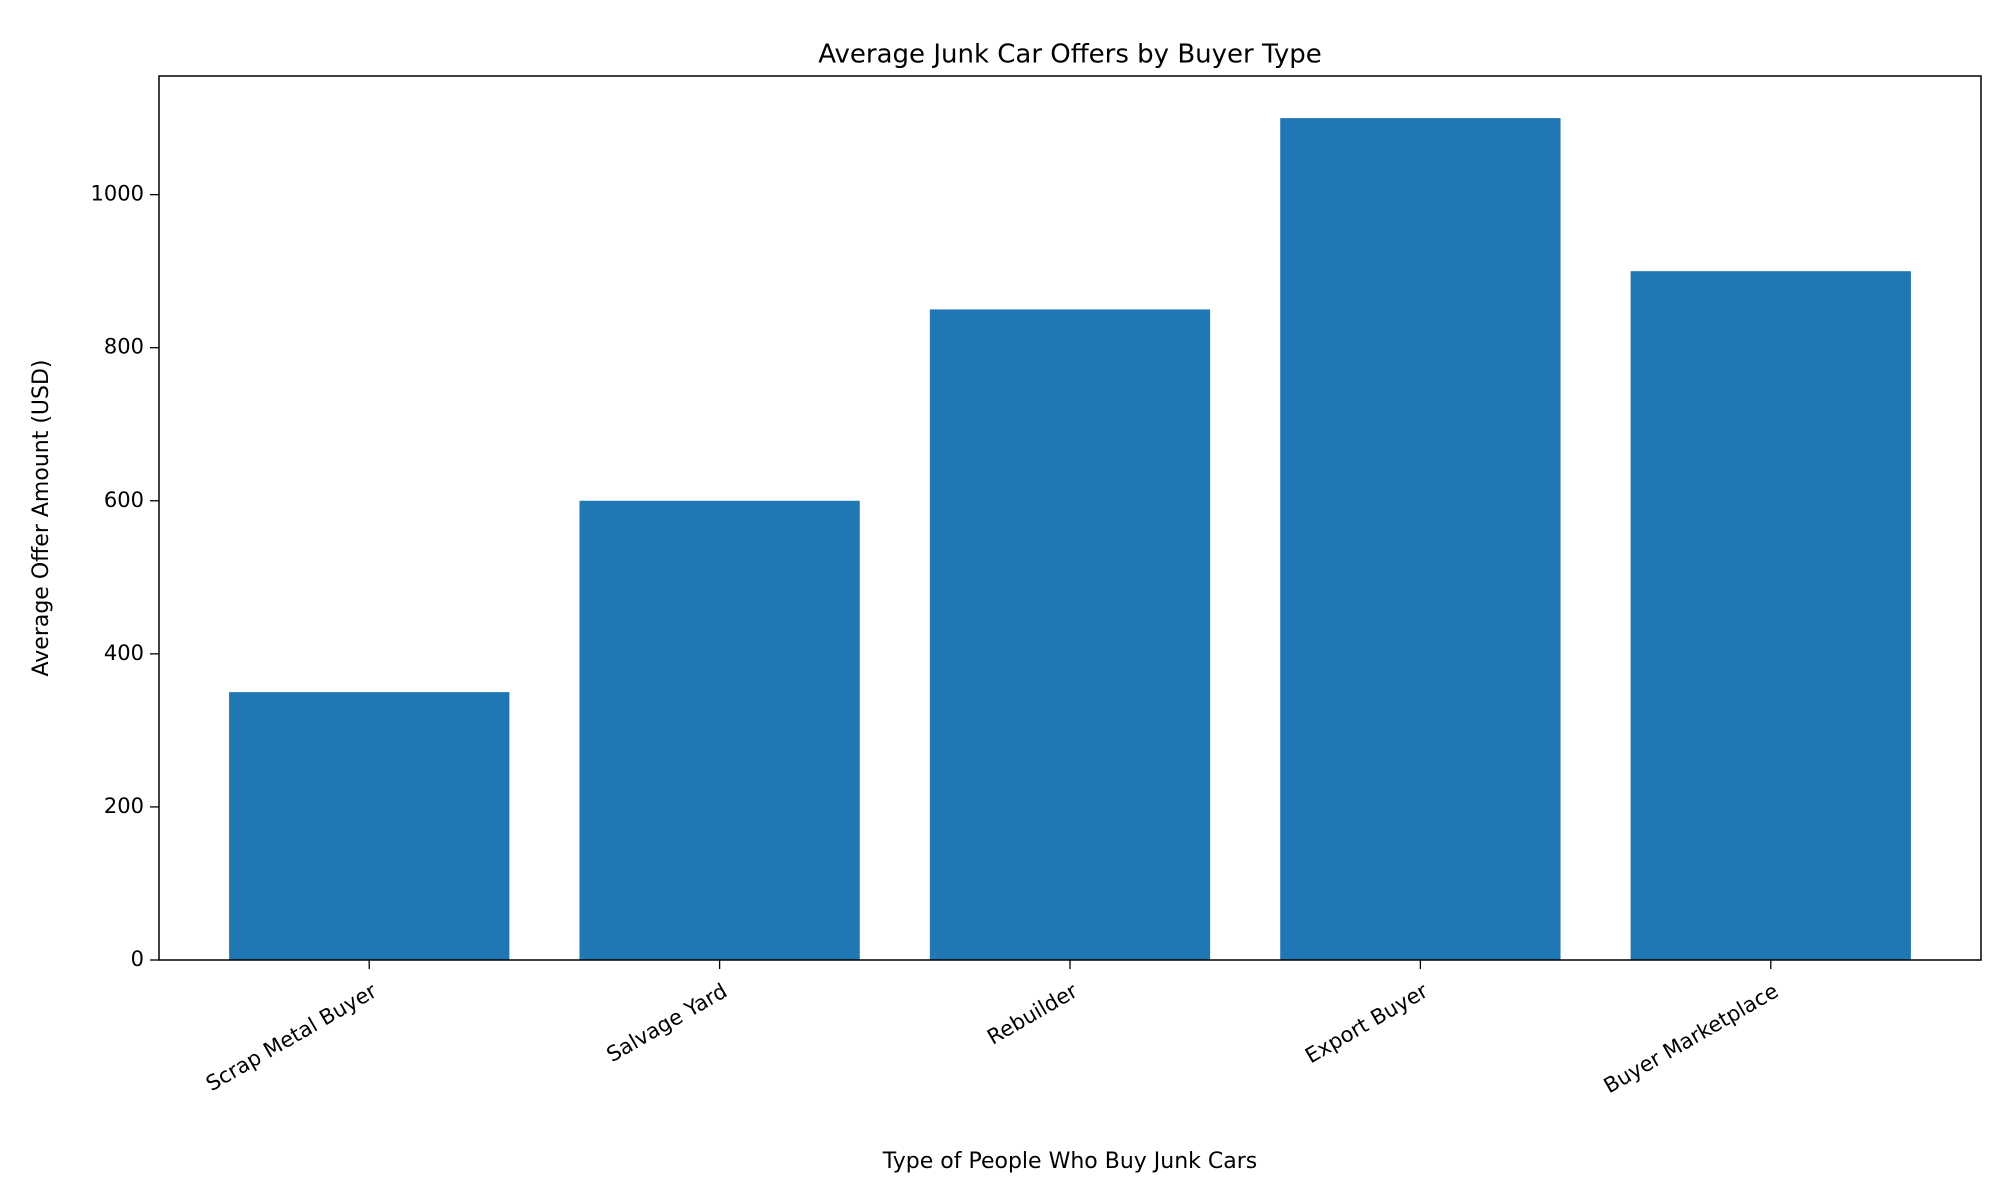  Describe the element at coordinates (1366, 1024) in the screenshot. I see `x-tick-label: Export Buyer` at that location.